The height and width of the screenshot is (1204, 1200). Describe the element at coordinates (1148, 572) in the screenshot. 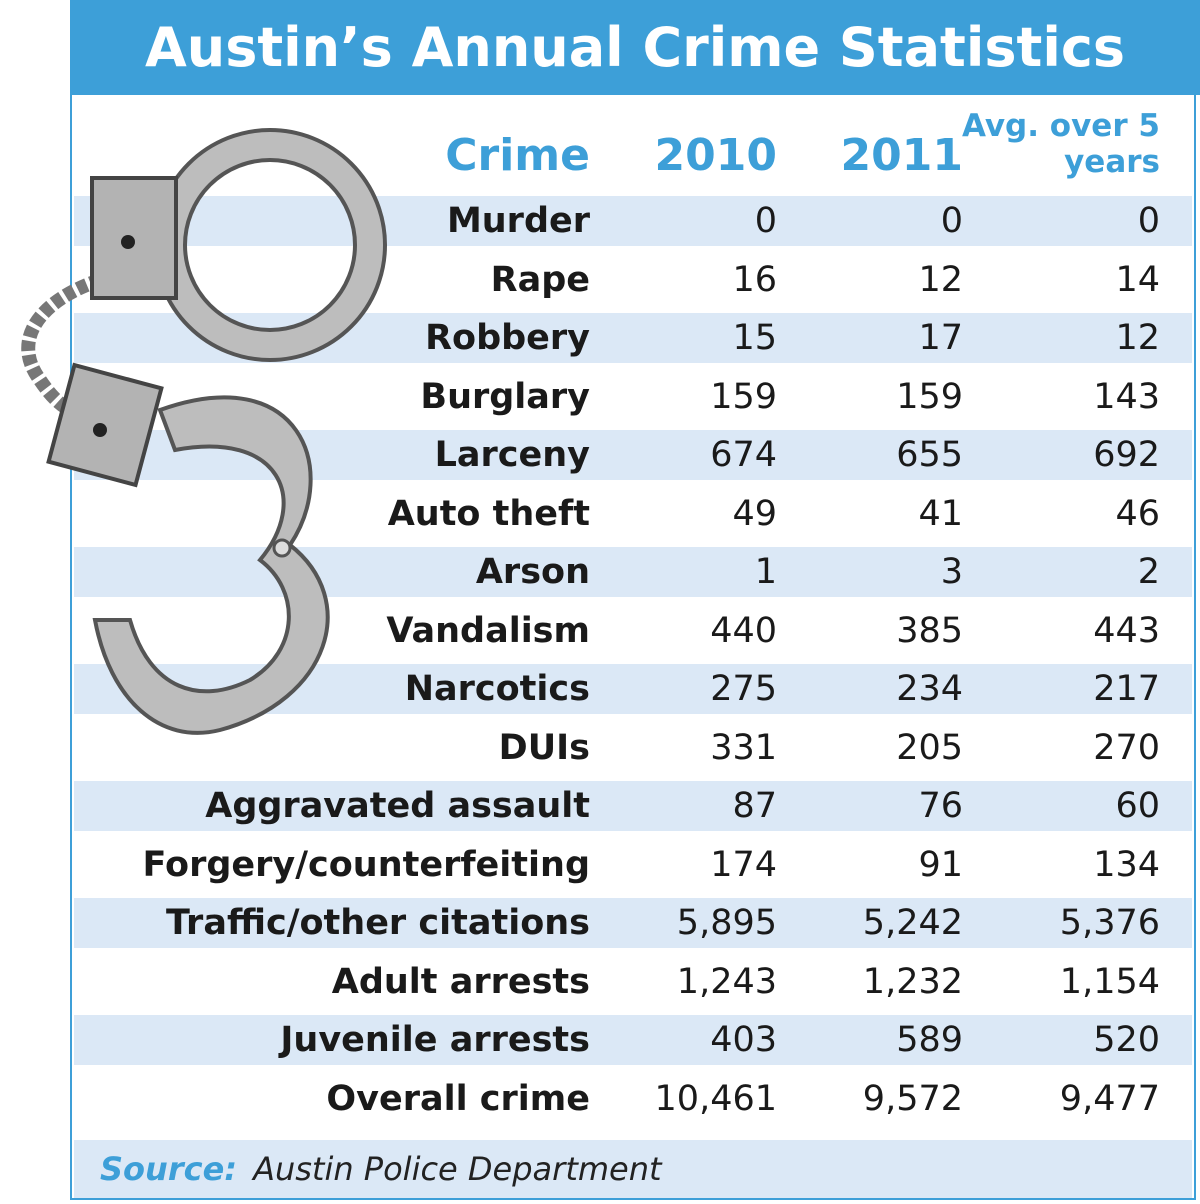

I see `value-cell: 2` at that location.